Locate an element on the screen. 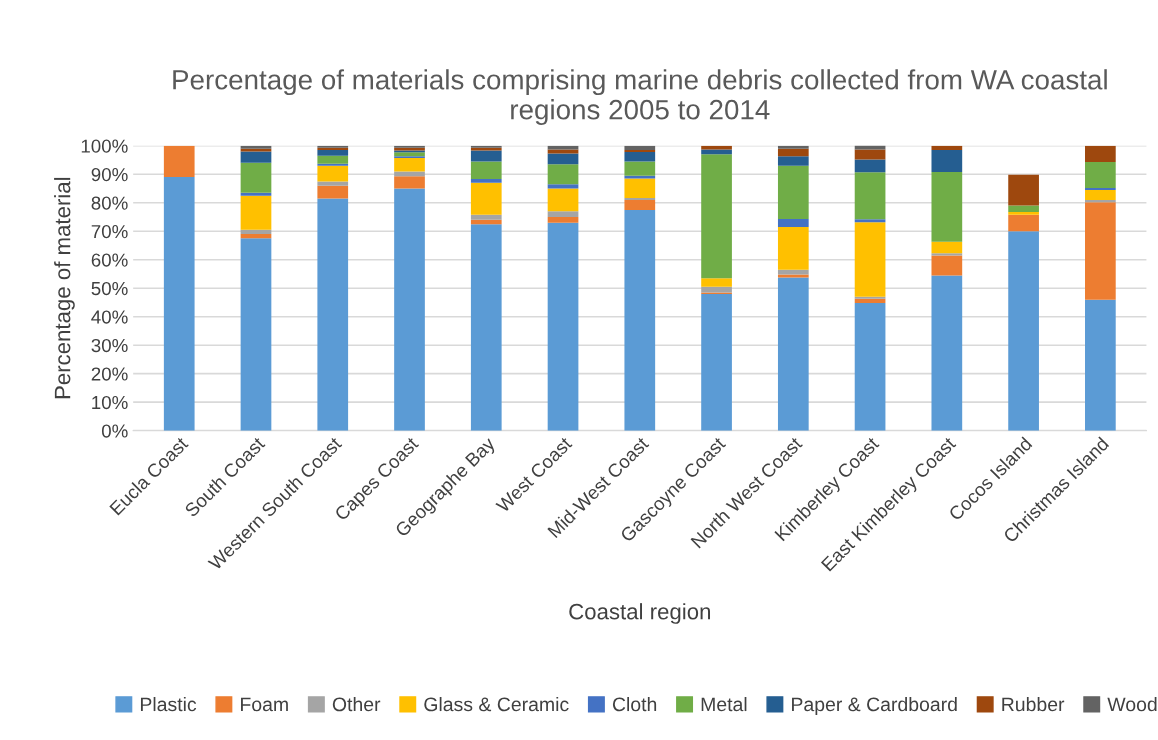 The height and width of the screenshot is (740, 1158). legend-label: Paper & Cardboard is located at coordinates (874, 706).